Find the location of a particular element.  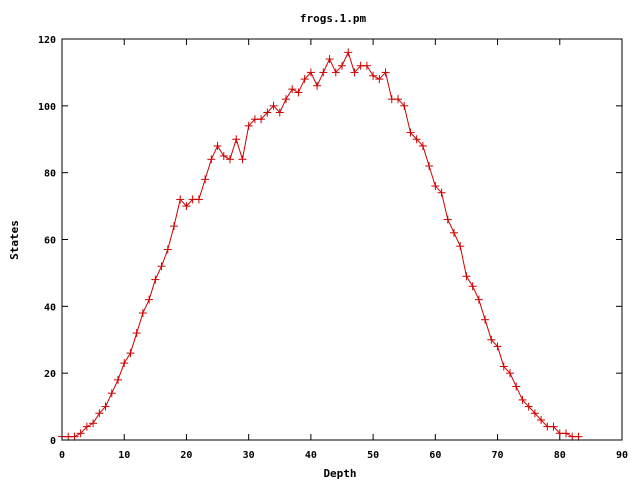

x-tick-label: 50 is located at coordinates (373, 455).